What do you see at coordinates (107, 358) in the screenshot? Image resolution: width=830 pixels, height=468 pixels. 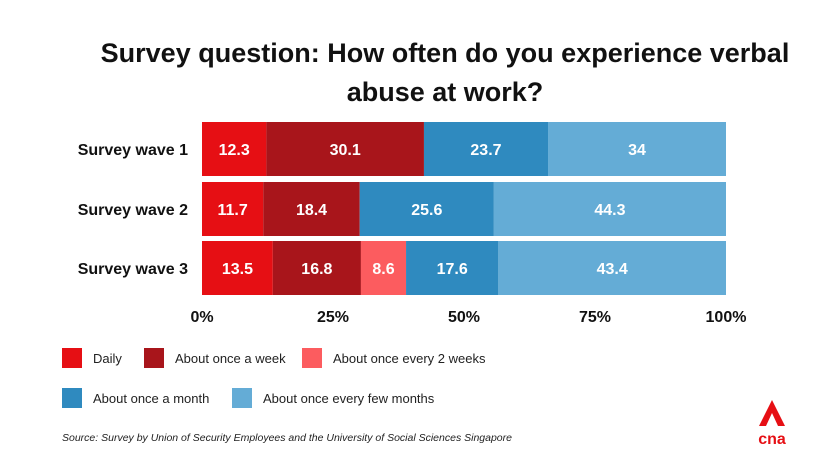 I see `legend-label: Daily` at bounding box center [107, 358].